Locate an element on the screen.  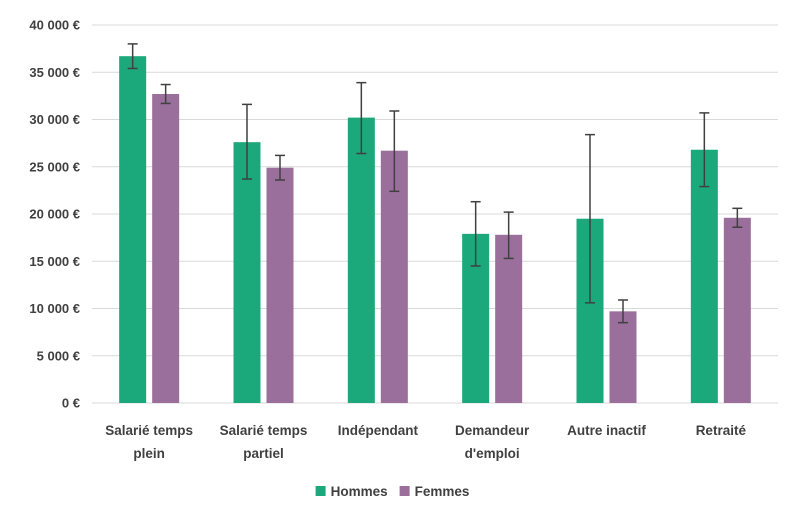
x-category-label: partiel is located at coordinates (263, 453).